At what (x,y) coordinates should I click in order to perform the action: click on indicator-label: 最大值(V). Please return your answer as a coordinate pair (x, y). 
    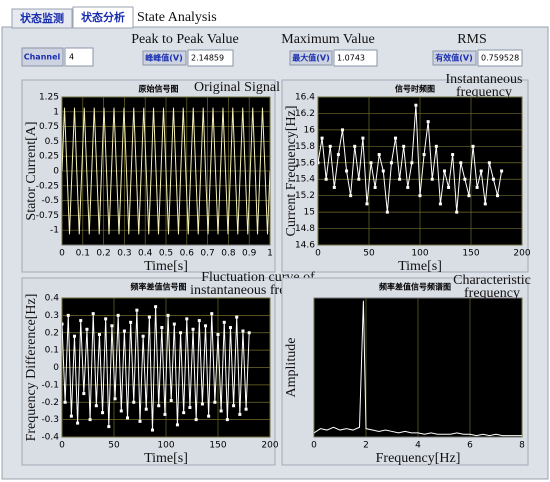
    Looking at the image, I should click on (311, 58).